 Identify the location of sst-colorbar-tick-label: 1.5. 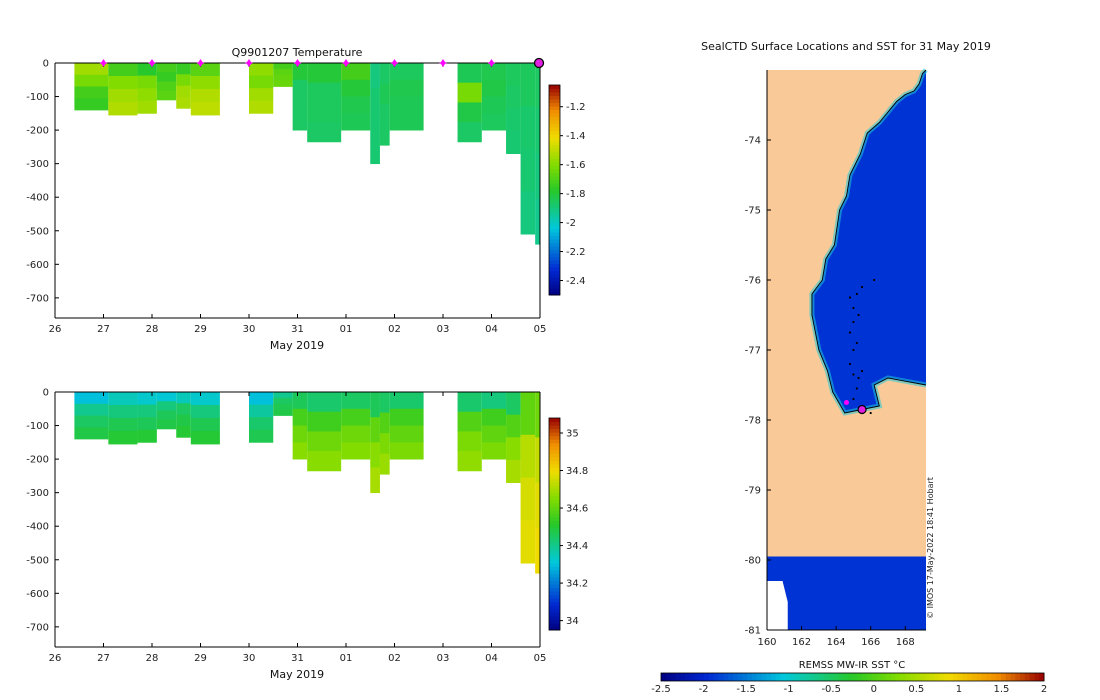
(1001, 689).